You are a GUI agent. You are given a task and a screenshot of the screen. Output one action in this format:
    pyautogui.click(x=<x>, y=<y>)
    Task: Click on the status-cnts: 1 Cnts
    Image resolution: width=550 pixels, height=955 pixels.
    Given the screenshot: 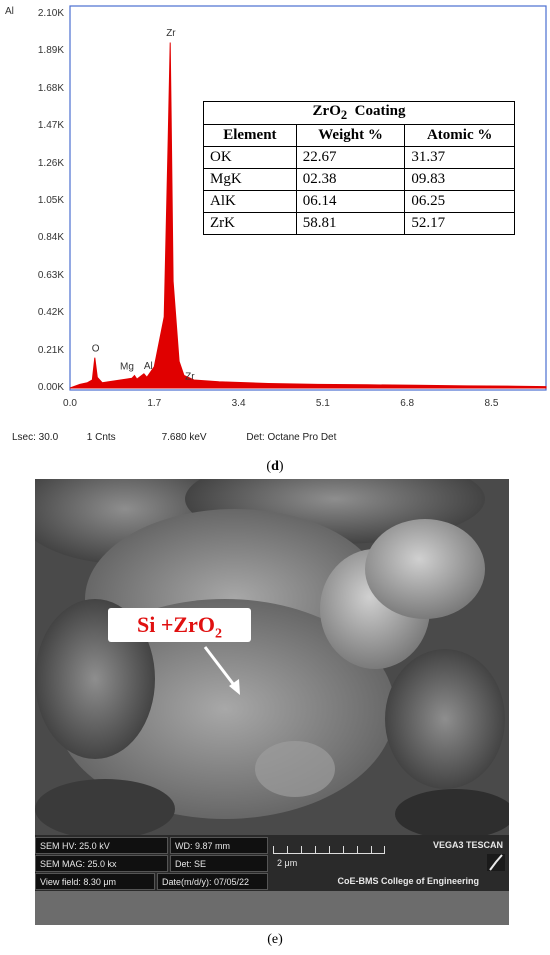 What is the action you would take?
    pyautogui.click(x=101, y=437)
    